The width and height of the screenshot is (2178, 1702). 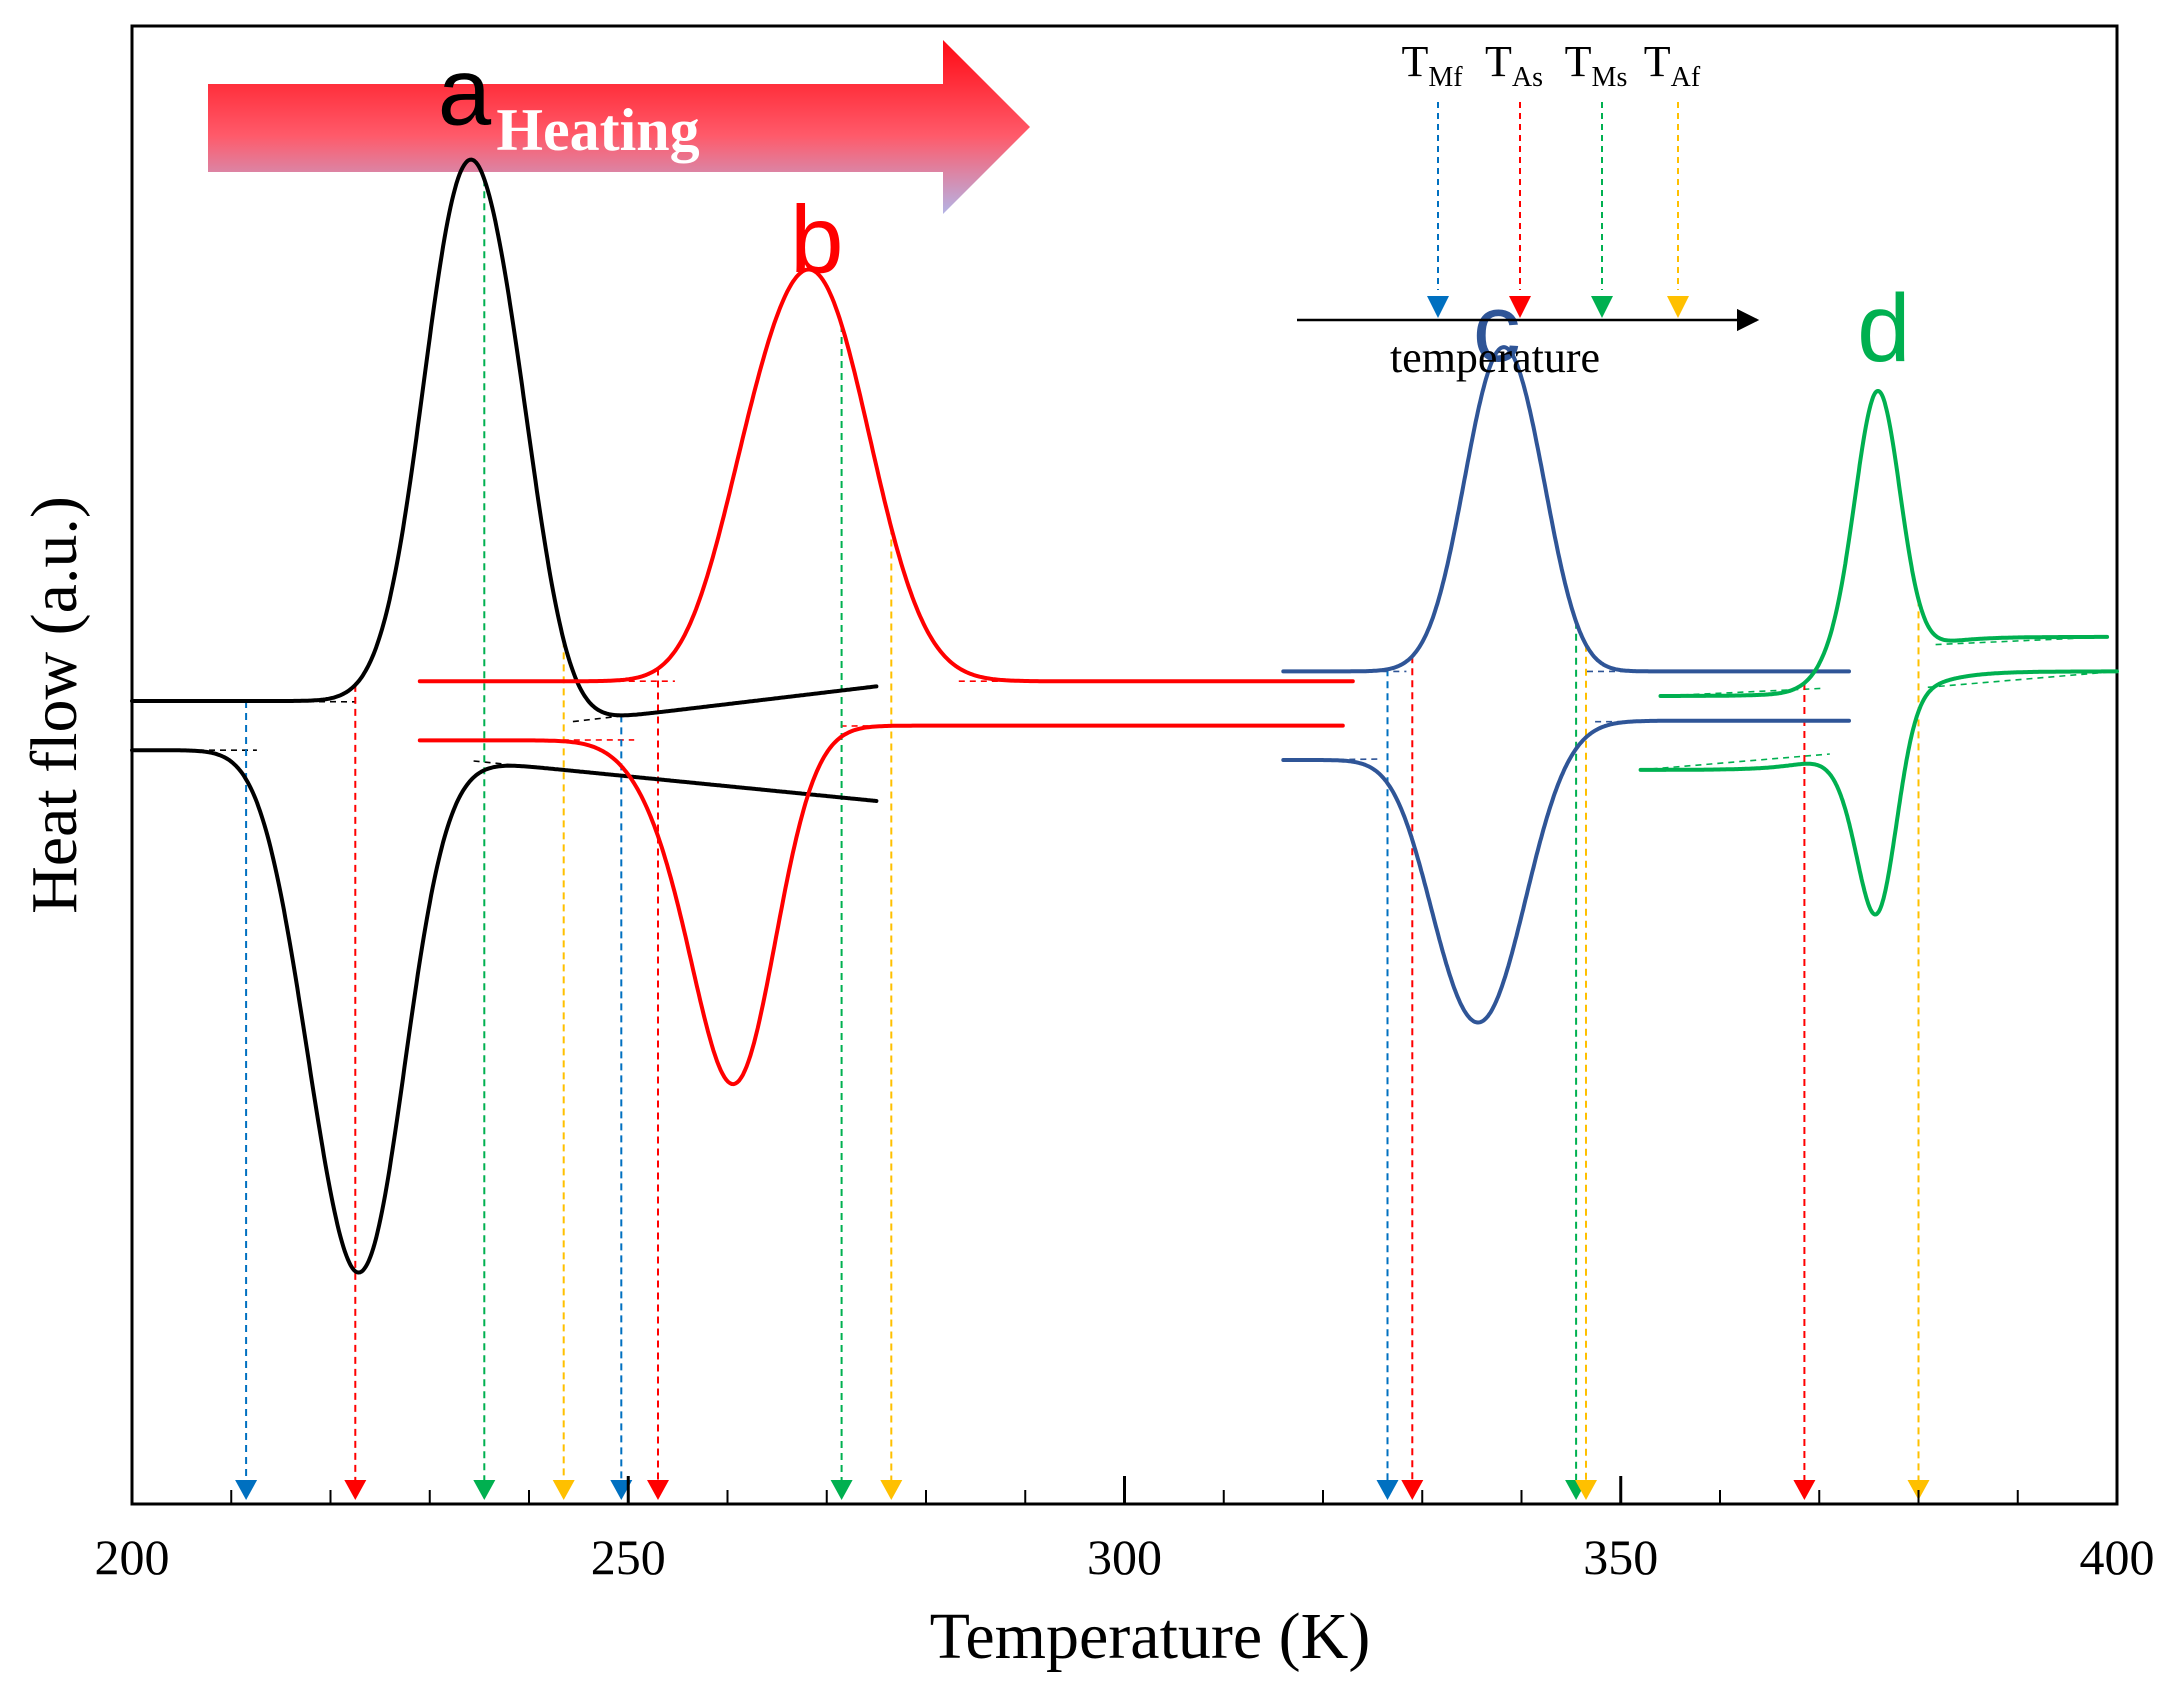 I want to click on curve-b-cooling, so click(x=881, y=905).